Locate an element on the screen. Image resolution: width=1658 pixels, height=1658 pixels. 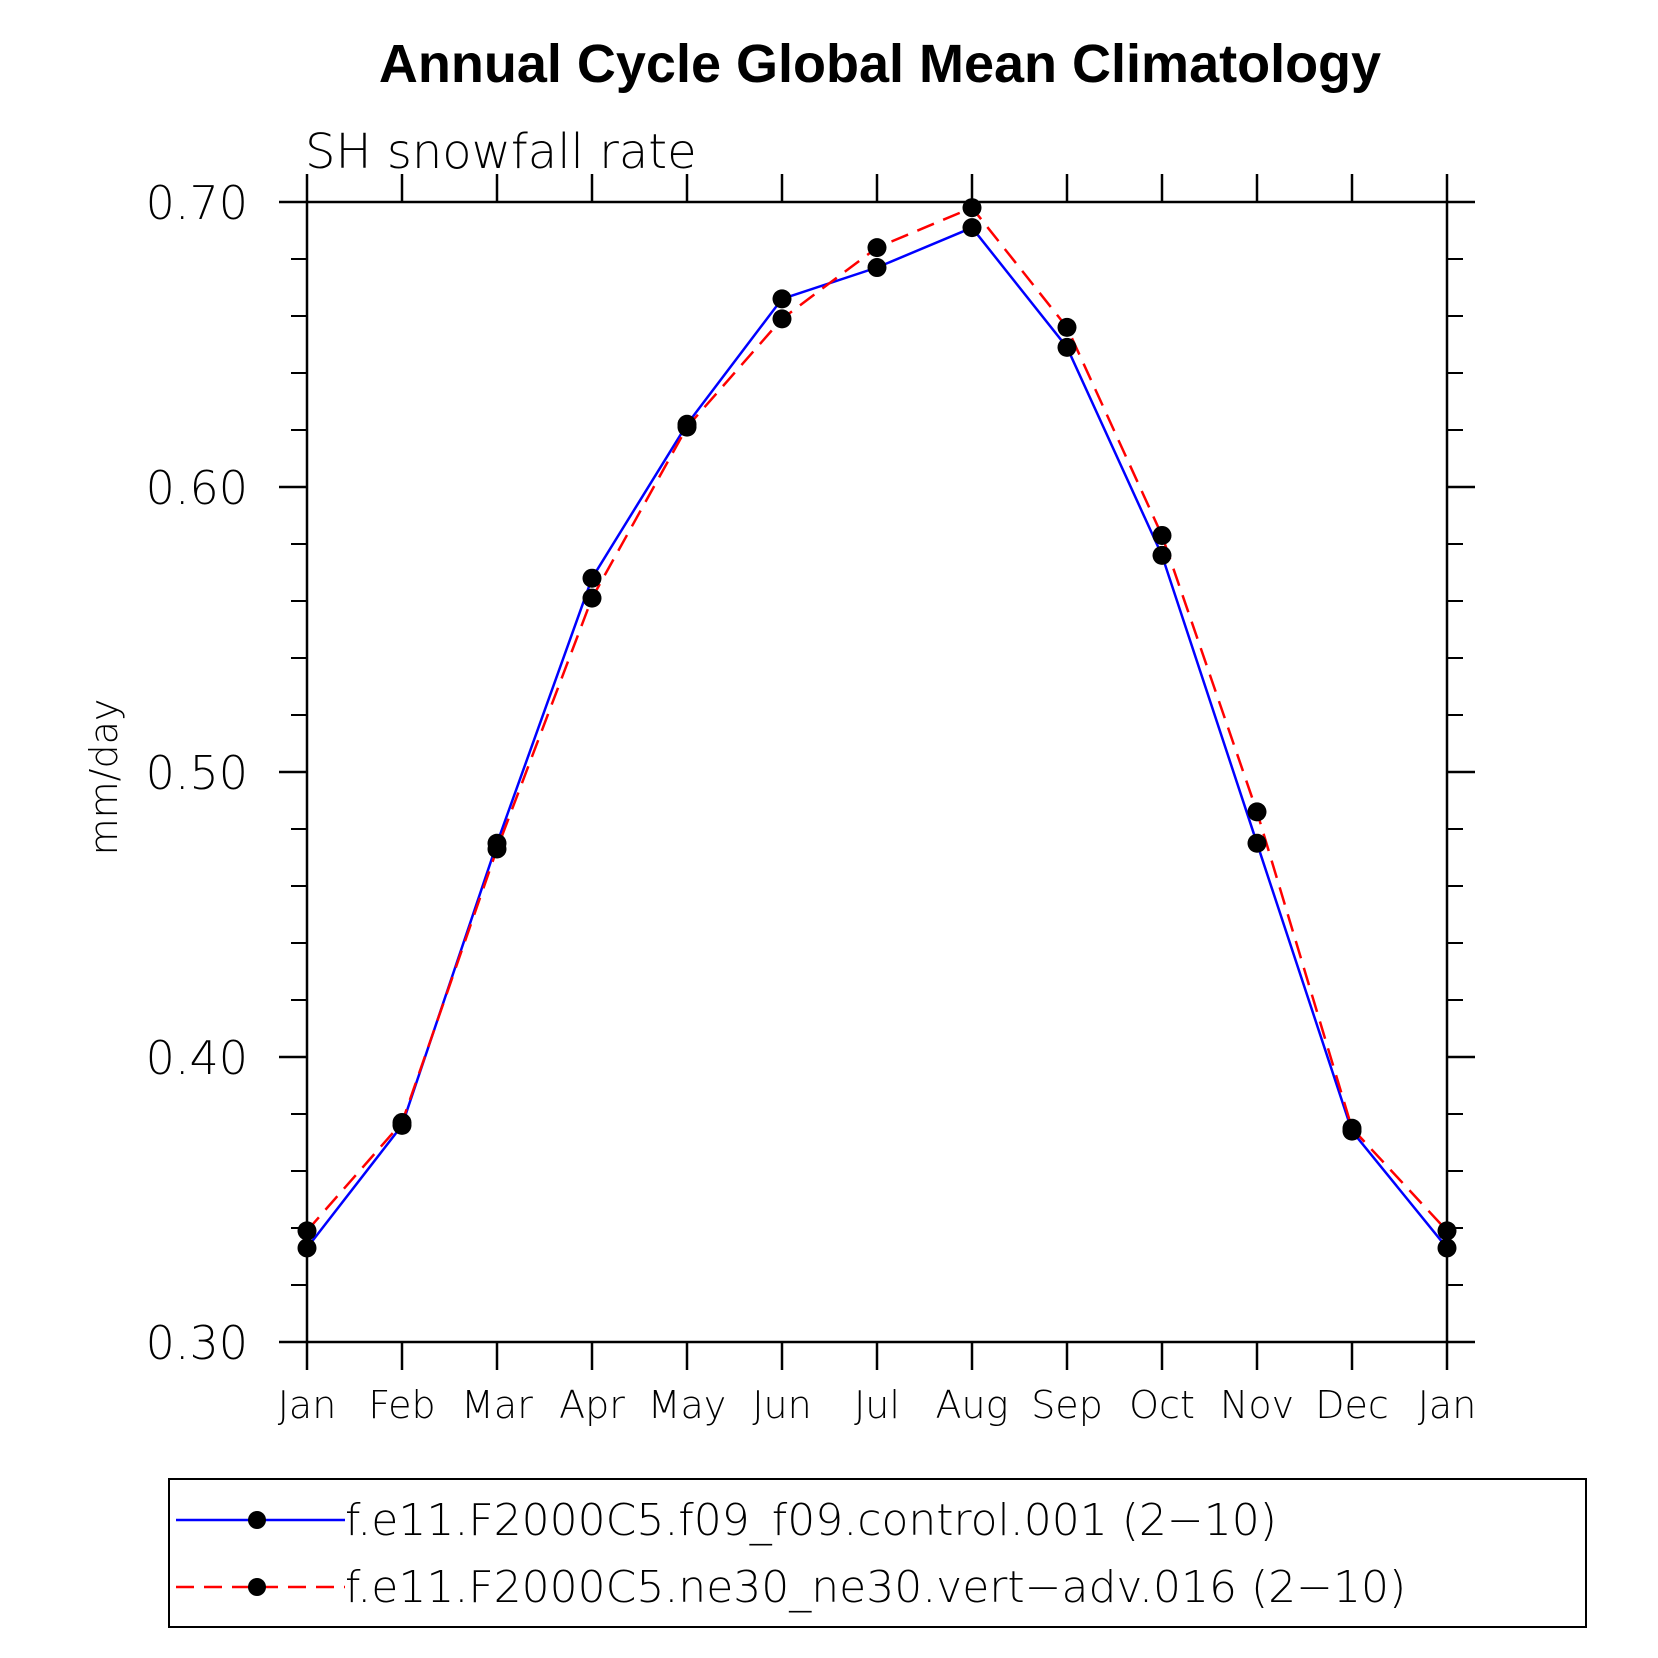
y-tick-label: 0.30 is located at coordinates (197, 1343).